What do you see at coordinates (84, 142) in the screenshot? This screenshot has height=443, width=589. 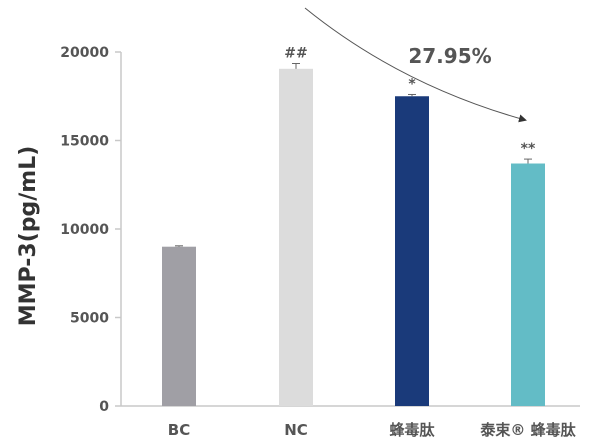 I see `y-tick-label: 15000` at bounding box center [84, 142].